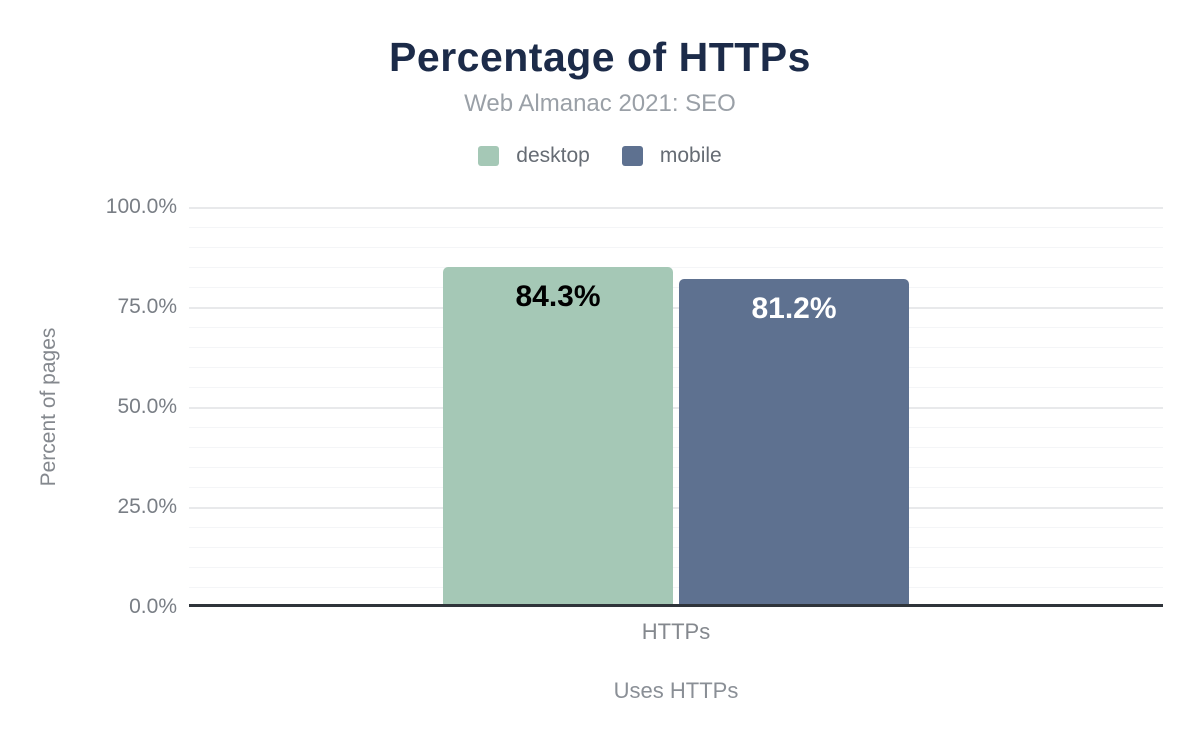 This screenshot has width=1200, height=742. I want to click on y-axis-title: Percent of pages, so click(48, 407).